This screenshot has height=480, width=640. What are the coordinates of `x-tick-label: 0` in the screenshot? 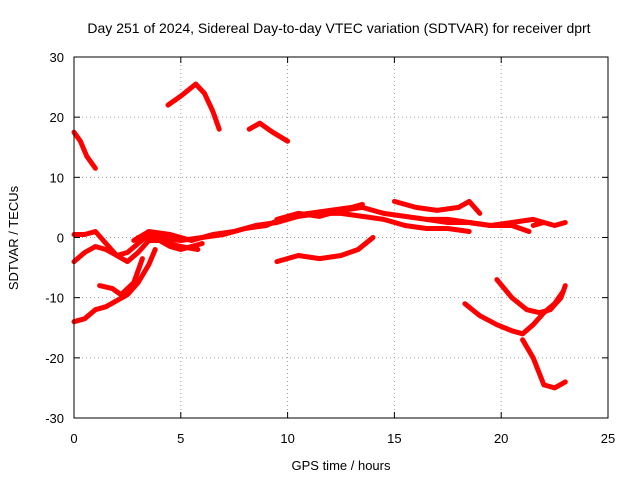 It's located at (73, 438).